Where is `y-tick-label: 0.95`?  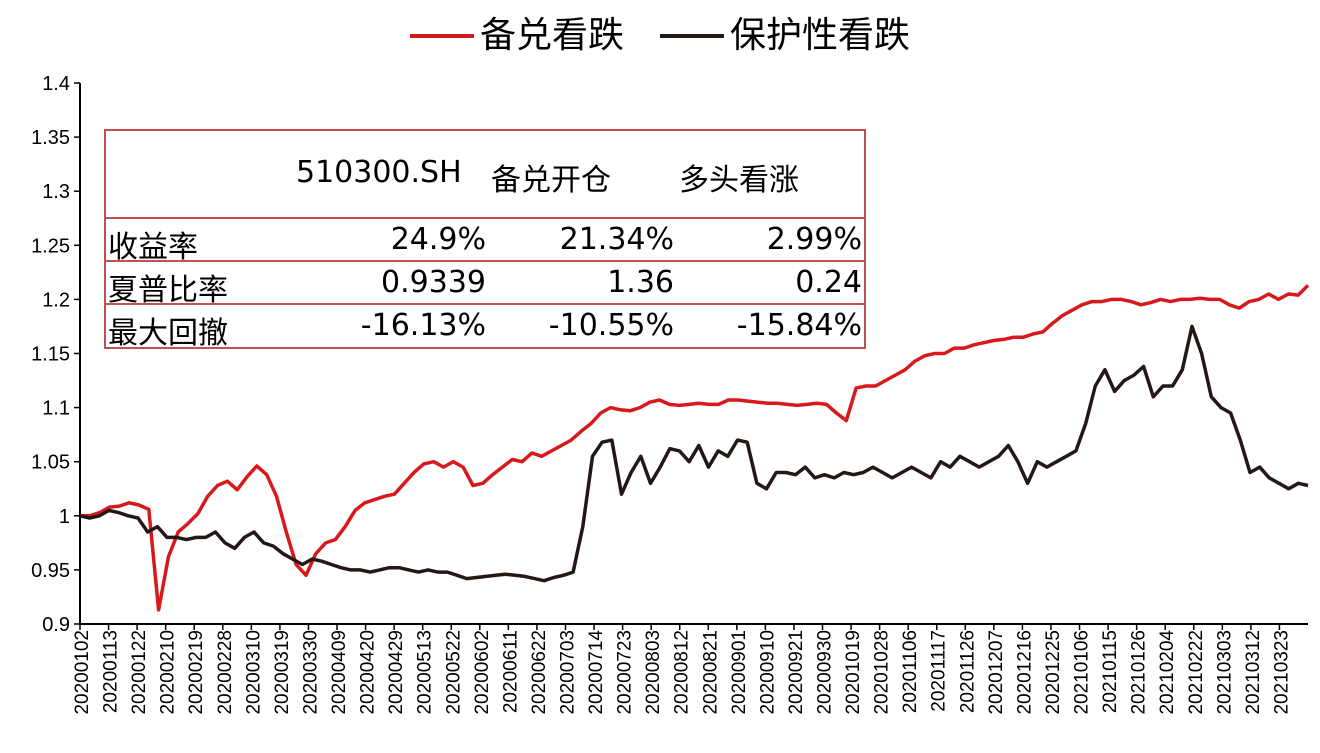 y-tick-label: 0.95 is located at coordinates (50, 571).